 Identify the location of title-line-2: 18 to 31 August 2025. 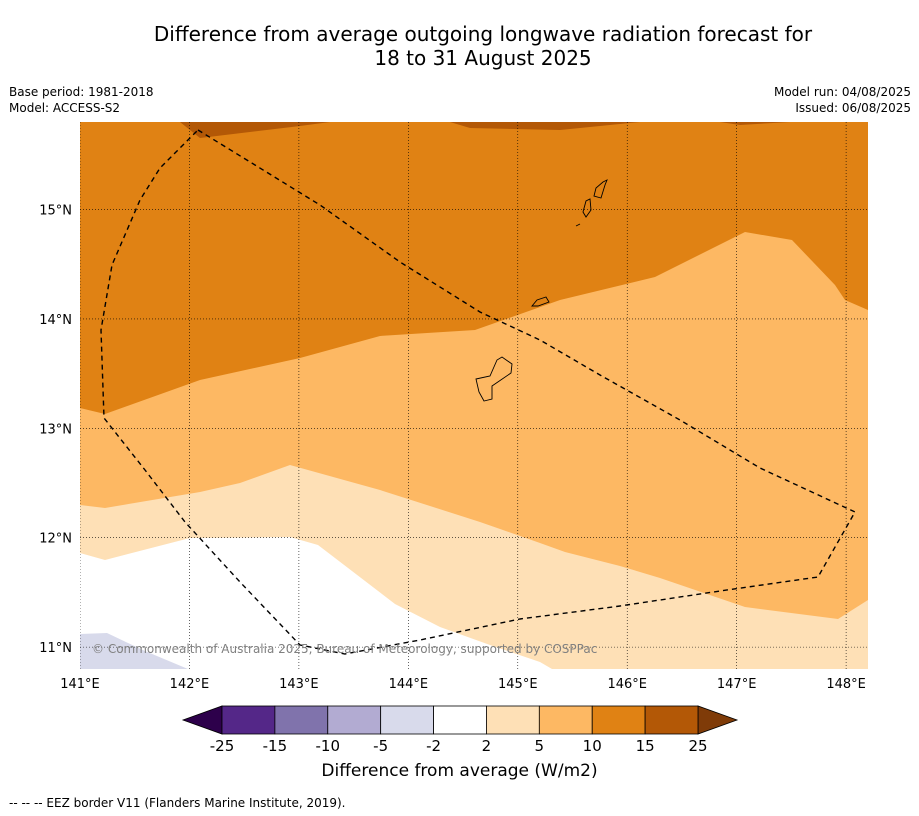
(483, 58).